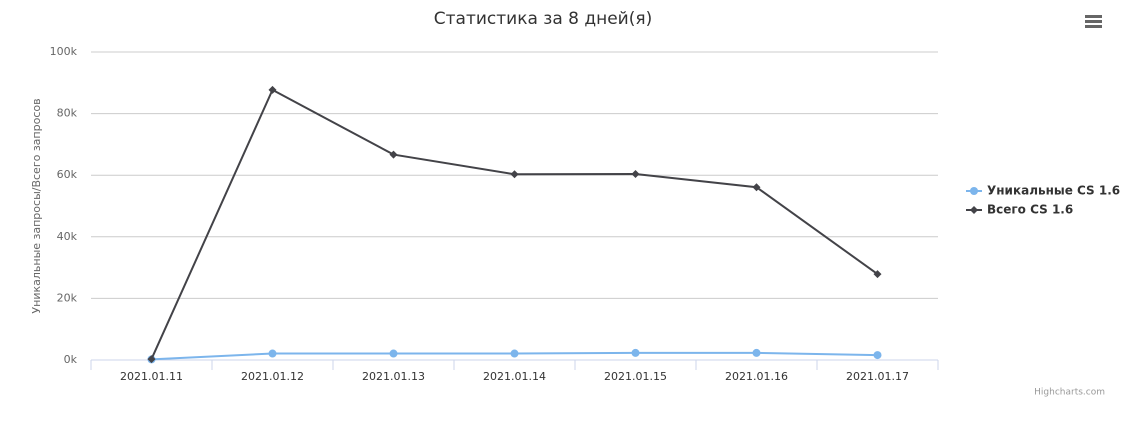  What do you see at coordinates (1030, 210) in the screenshot?
I see `legend-label: Всего CS 1.6` at bounding box center [1030, 210].